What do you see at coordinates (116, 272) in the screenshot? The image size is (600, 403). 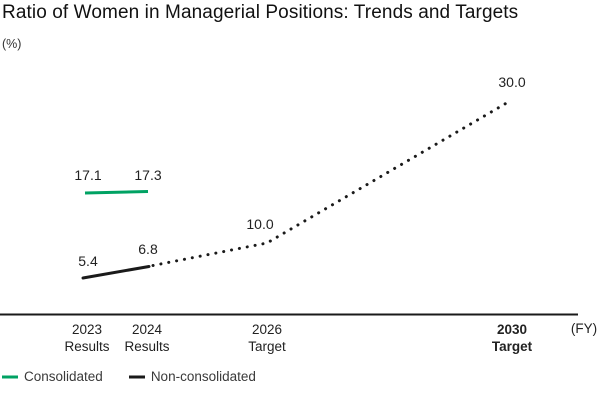 I see `non-consolidated-results-line` at bounding box center [116, 272].